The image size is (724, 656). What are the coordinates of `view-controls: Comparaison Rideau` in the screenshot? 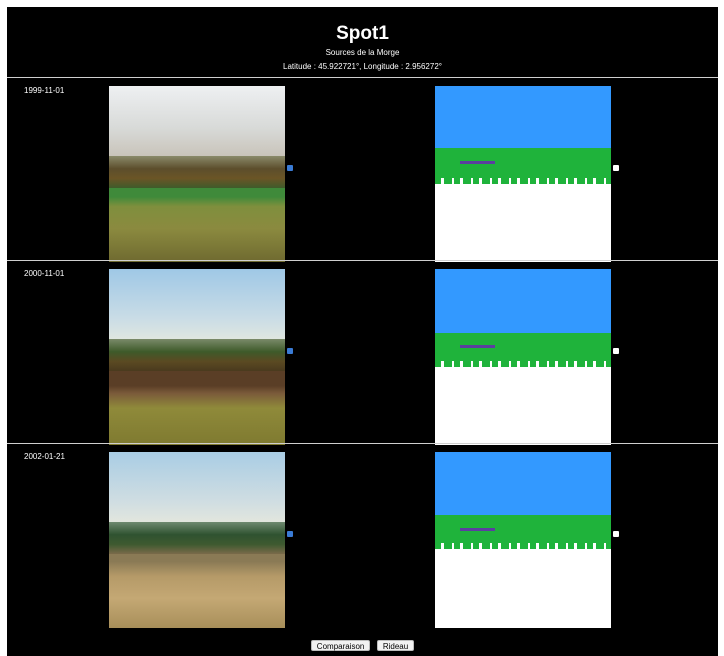 It's located at (362, 645).